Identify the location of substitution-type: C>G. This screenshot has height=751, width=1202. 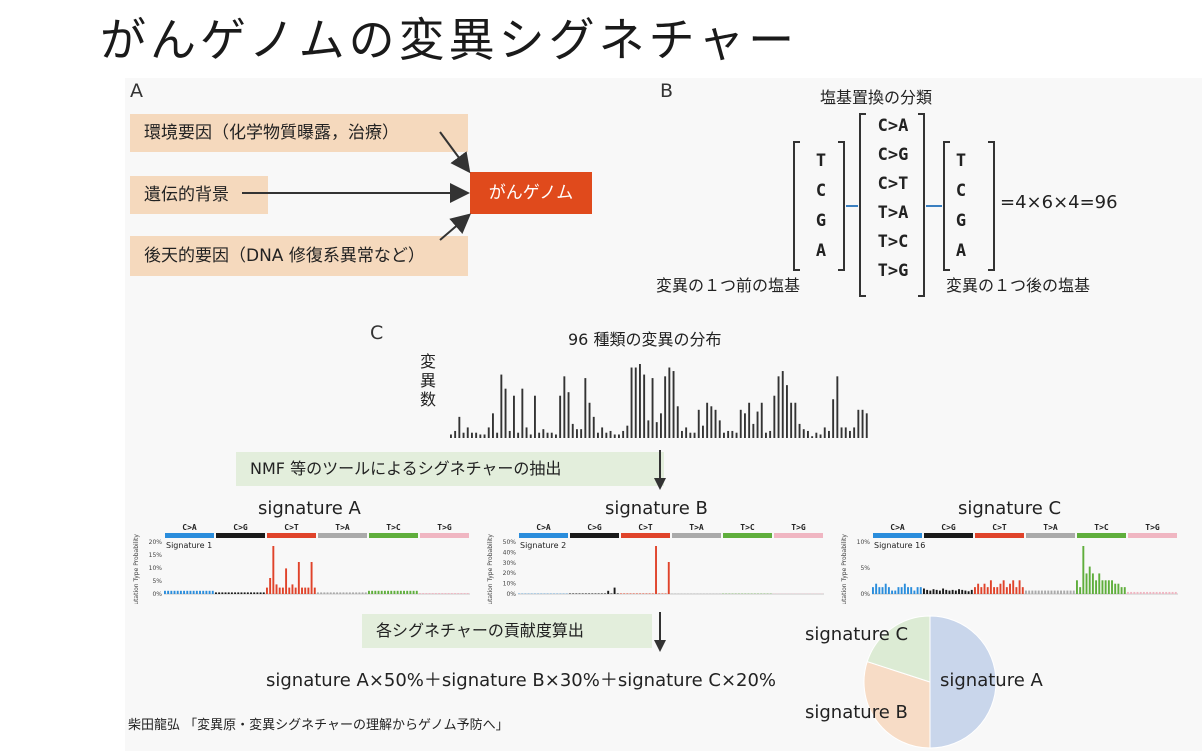
(893, 155).